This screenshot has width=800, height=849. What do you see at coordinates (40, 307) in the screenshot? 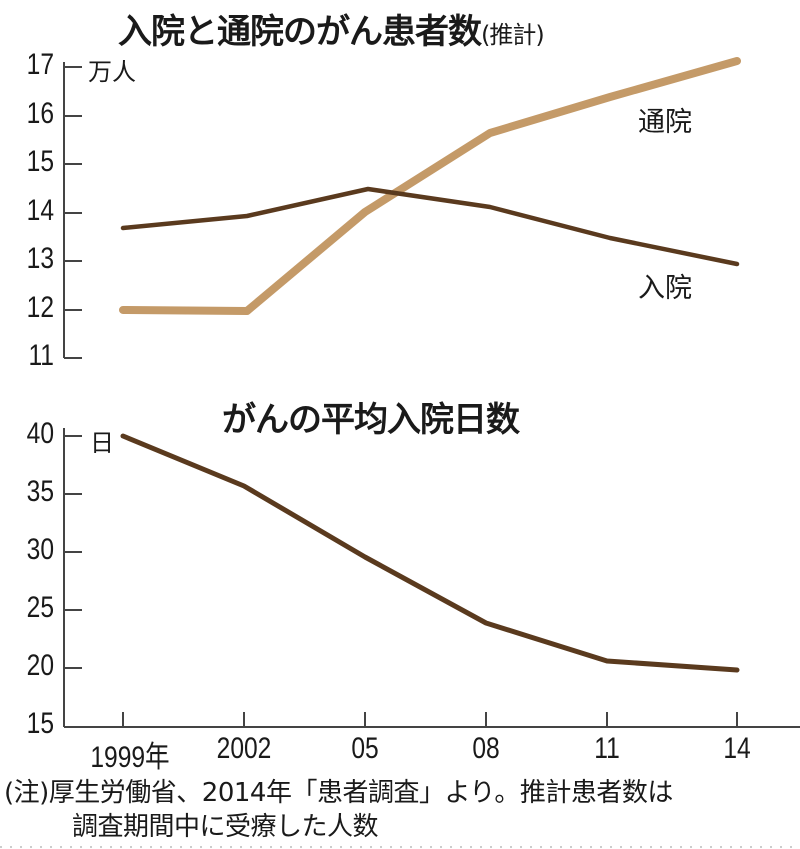
I see `top-y-tick-12: 12` at bounding box center [40, 307].